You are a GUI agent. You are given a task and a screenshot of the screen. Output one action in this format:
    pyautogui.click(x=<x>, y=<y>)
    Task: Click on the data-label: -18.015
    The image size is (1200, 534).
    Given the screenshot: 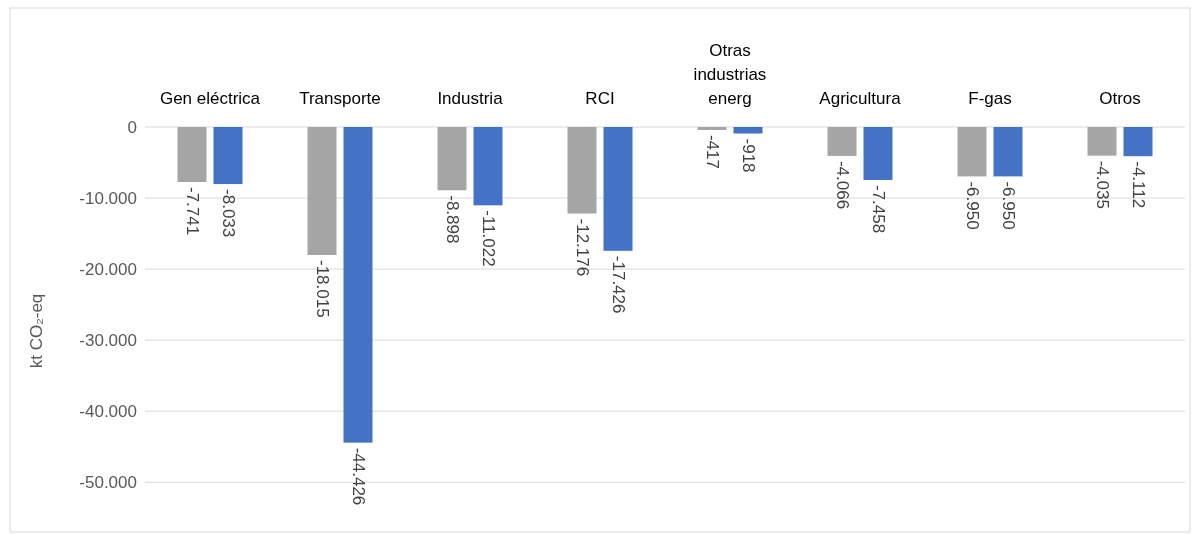 What is the action you would take?
    pyautogui.click(x=322, y=289)
    